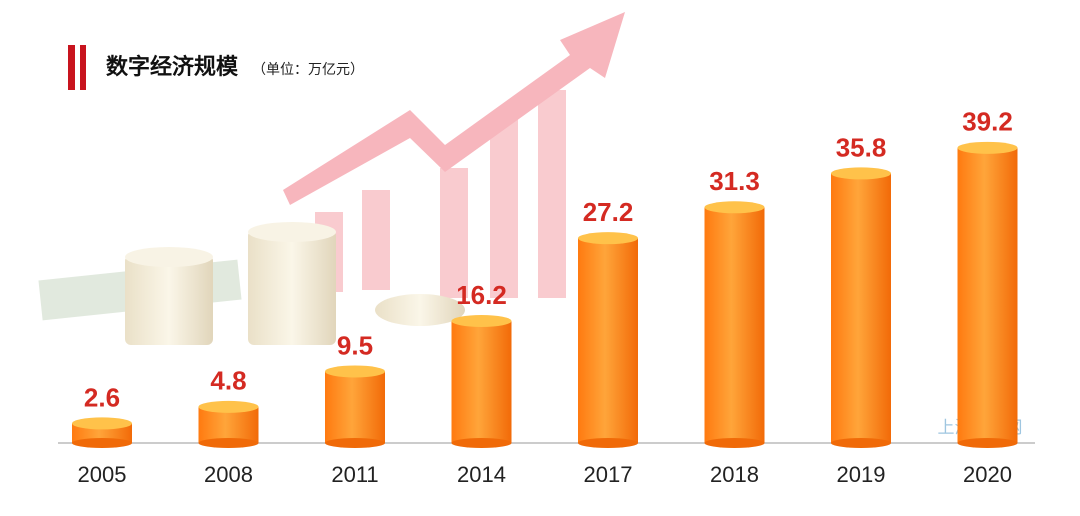 The image size is (1080, 516). I want to click on x-tick-label: 2017, so click(608, 474).